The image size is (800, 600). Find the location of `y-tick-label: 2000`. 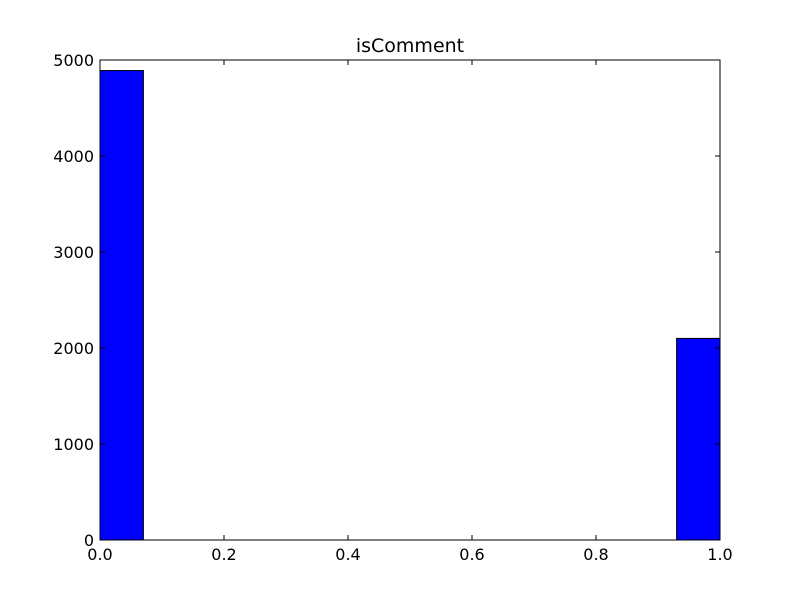

y-tick-label: 2000 is located at coordinates (73, 348).